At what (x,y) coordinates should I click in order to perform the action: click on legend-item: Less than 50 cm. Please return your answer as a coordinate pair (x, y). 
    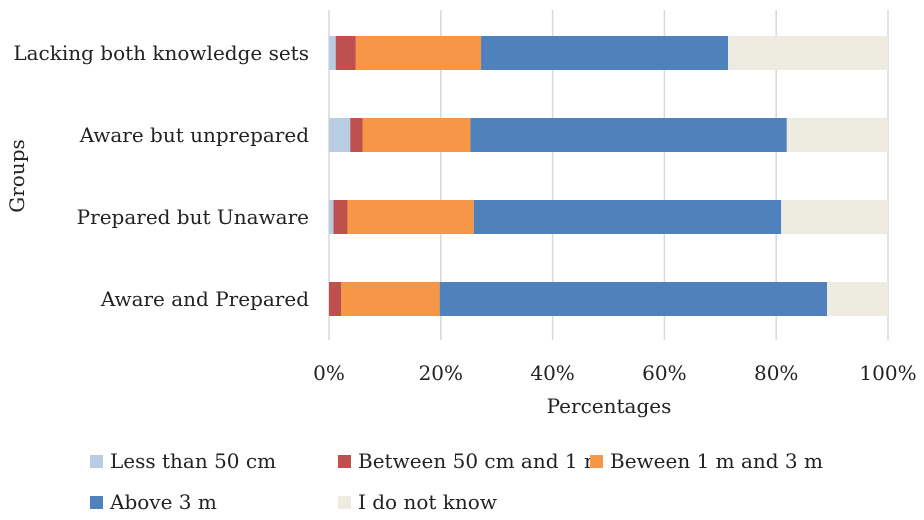
    Looking at the image, I should click on (183, 461).